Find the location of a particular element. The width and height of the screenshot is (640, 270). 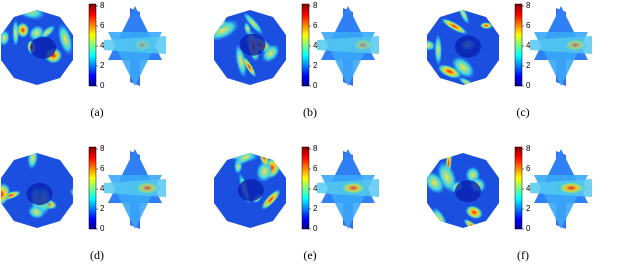

panel: 0 2 4 6 8 (c) is located at coordinates (509, 60).